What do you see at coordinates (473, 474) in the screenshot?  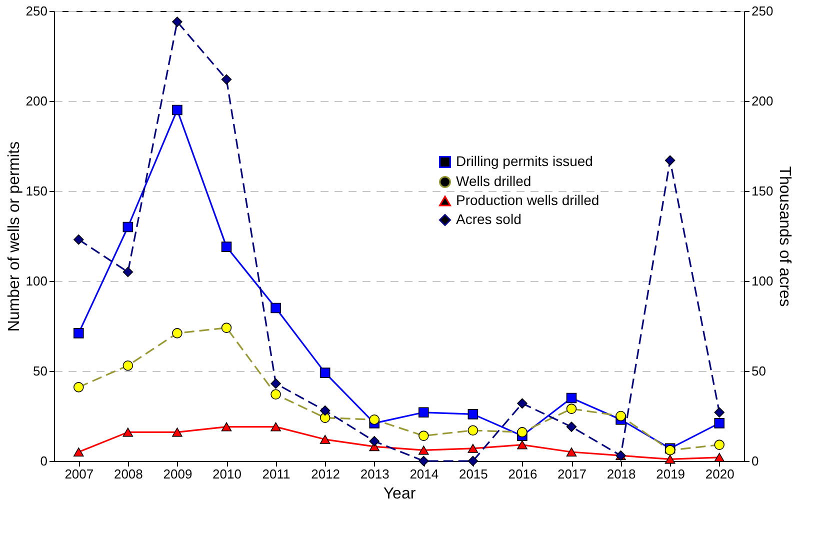 I see `x-tick-label: 2015` at bounding box center [473, 474].